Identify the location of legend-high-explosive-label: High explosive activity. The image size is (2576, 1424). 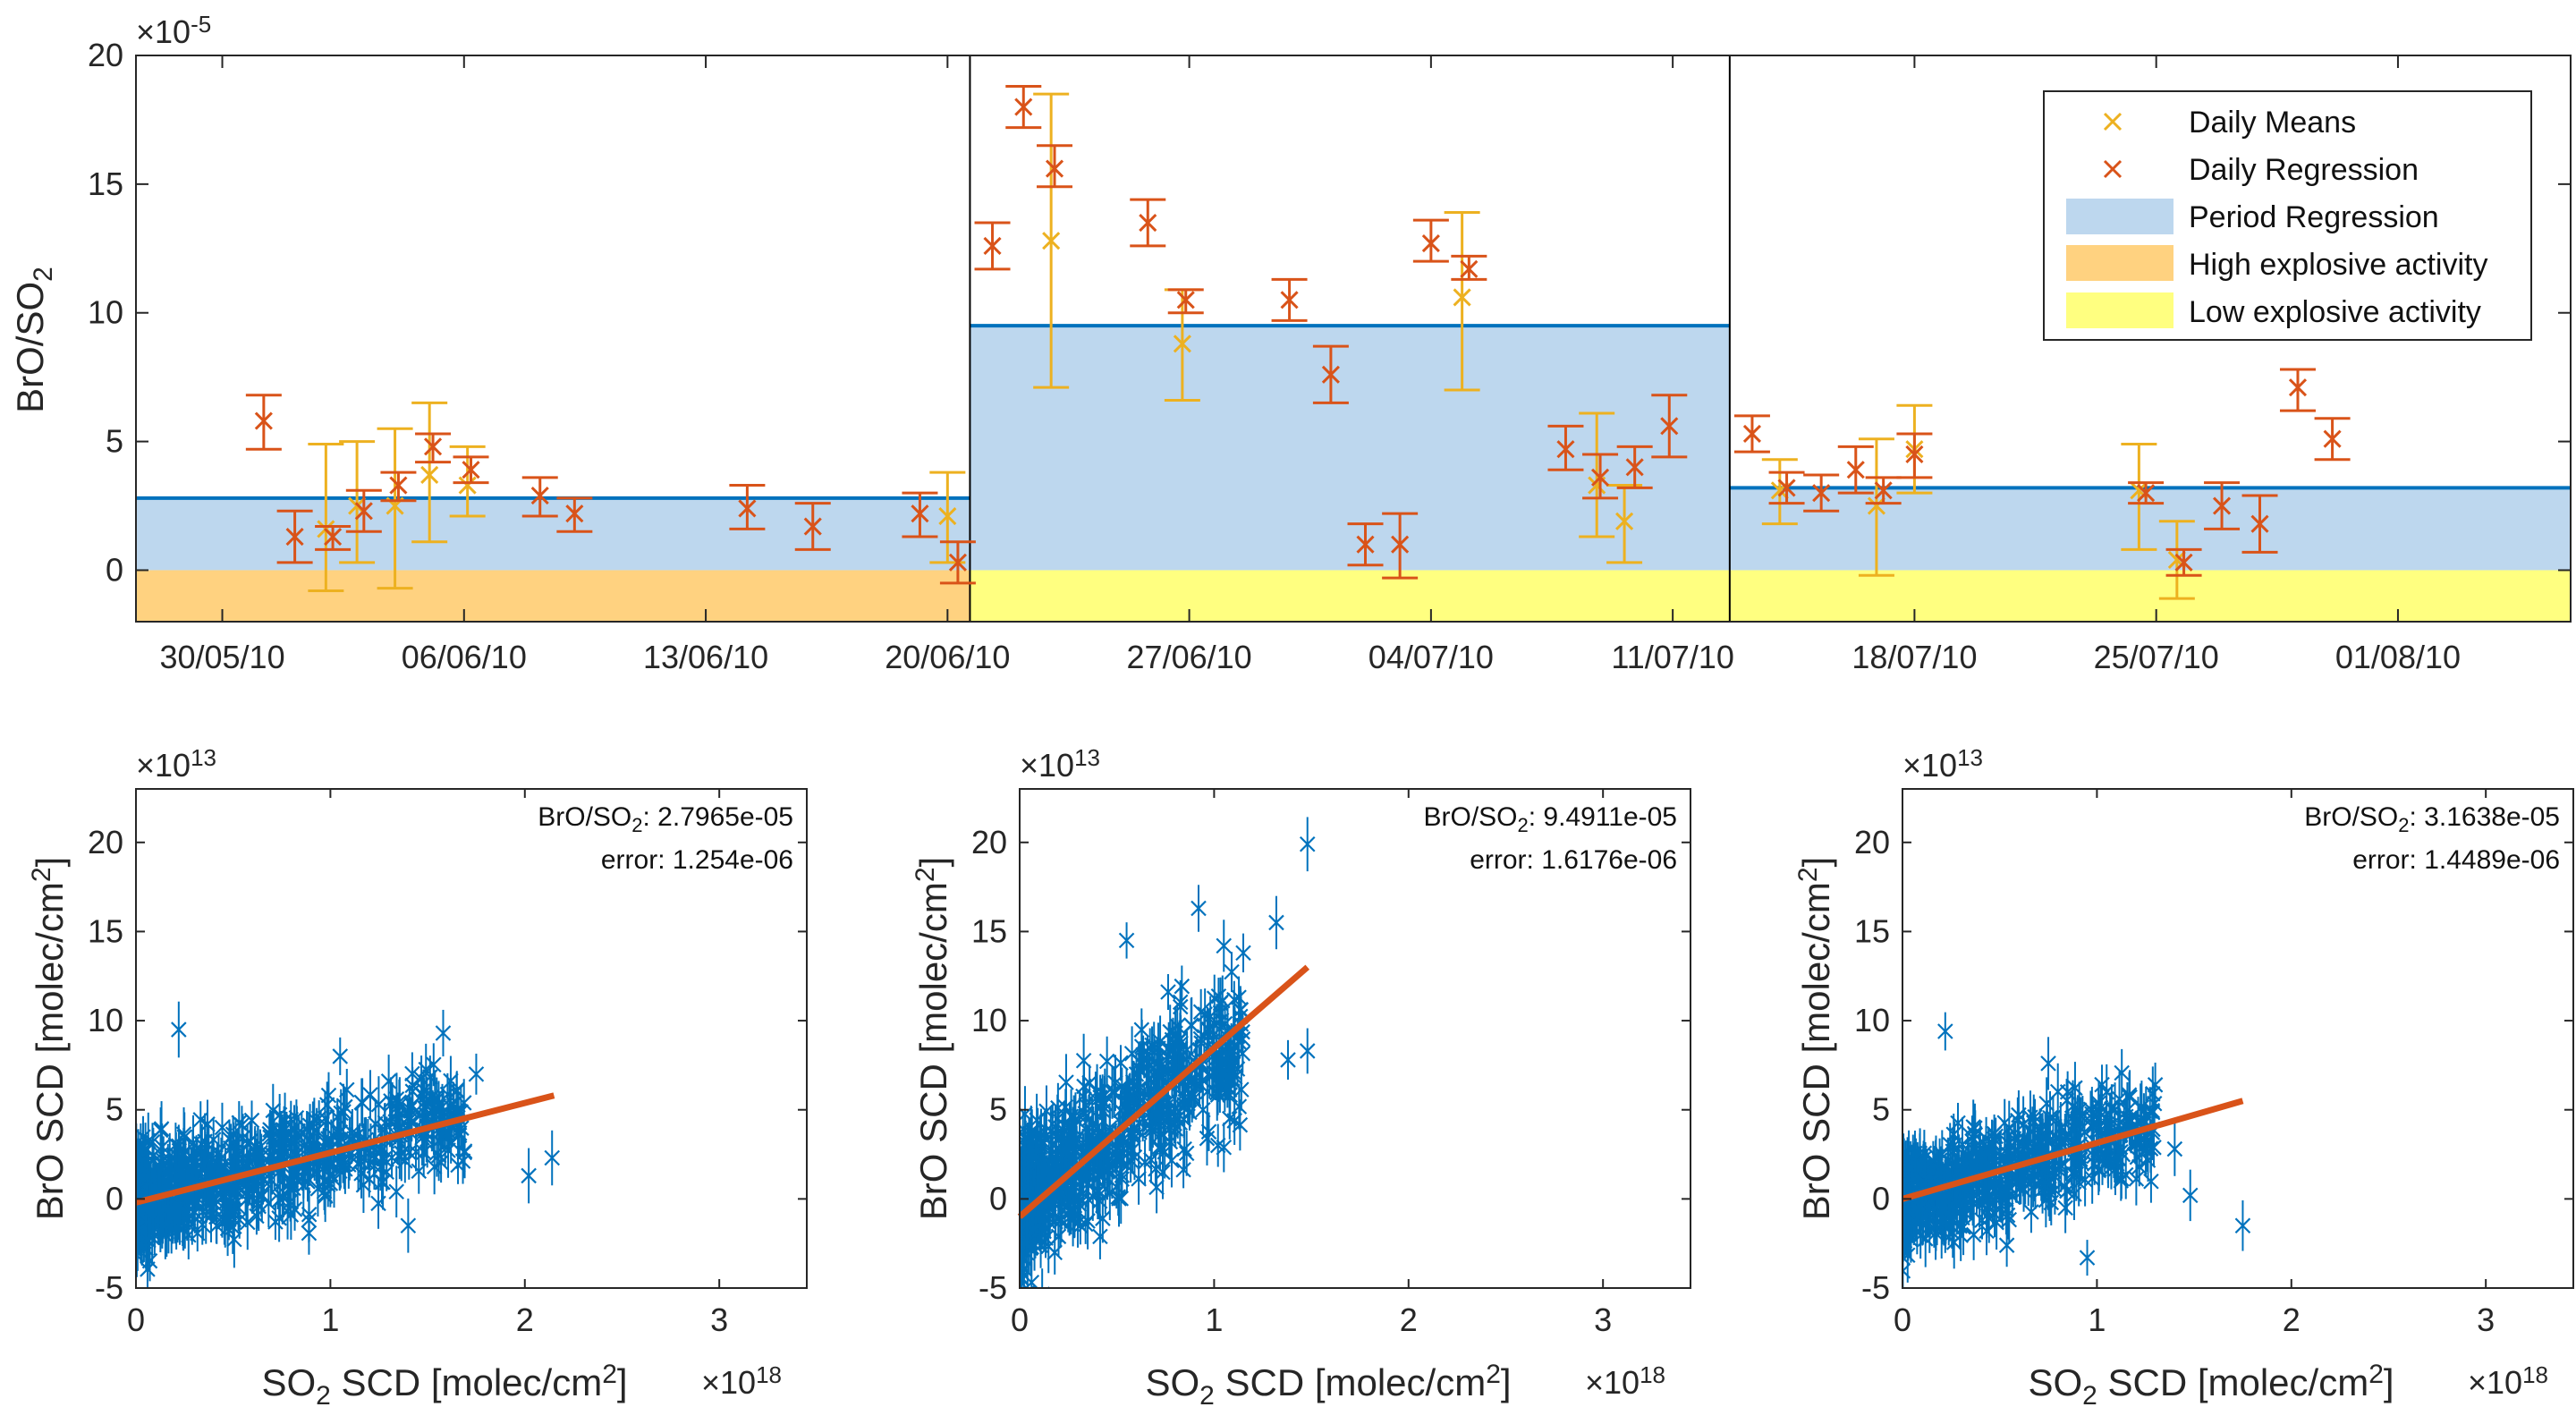
(2338, 265).